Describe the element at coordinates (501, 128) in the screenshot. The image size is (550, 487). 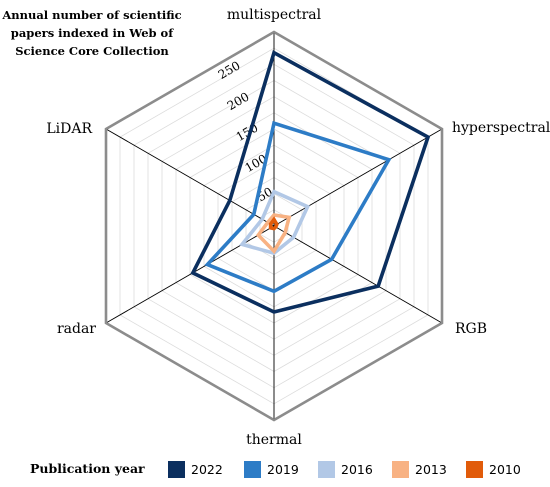
I see `axis-label-hyperspectral: hyperspectral` at that location.